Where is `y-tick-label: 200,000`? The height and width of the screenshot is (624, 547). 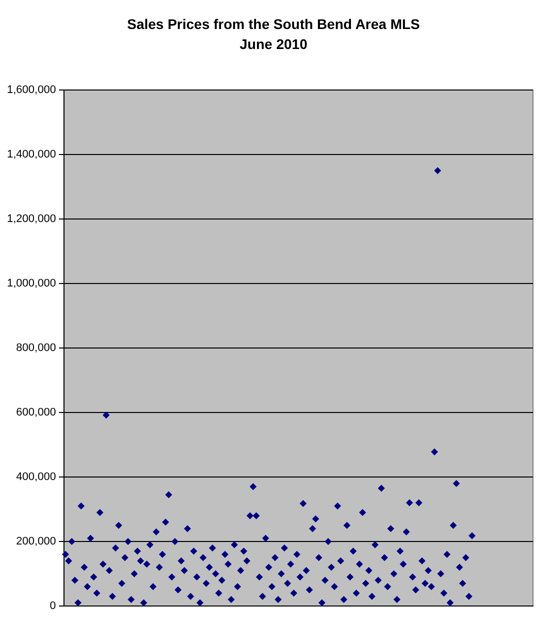 y-tick-label: 200,000 is located at coordinates (36, 542).